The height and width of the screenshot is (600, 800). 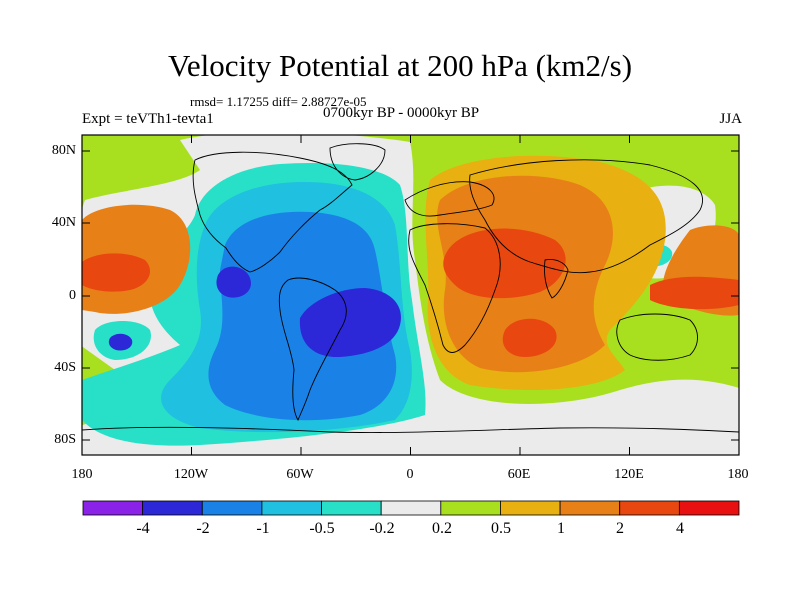 I want to click on lat-label-0: 0, so click(x=72, y=295).